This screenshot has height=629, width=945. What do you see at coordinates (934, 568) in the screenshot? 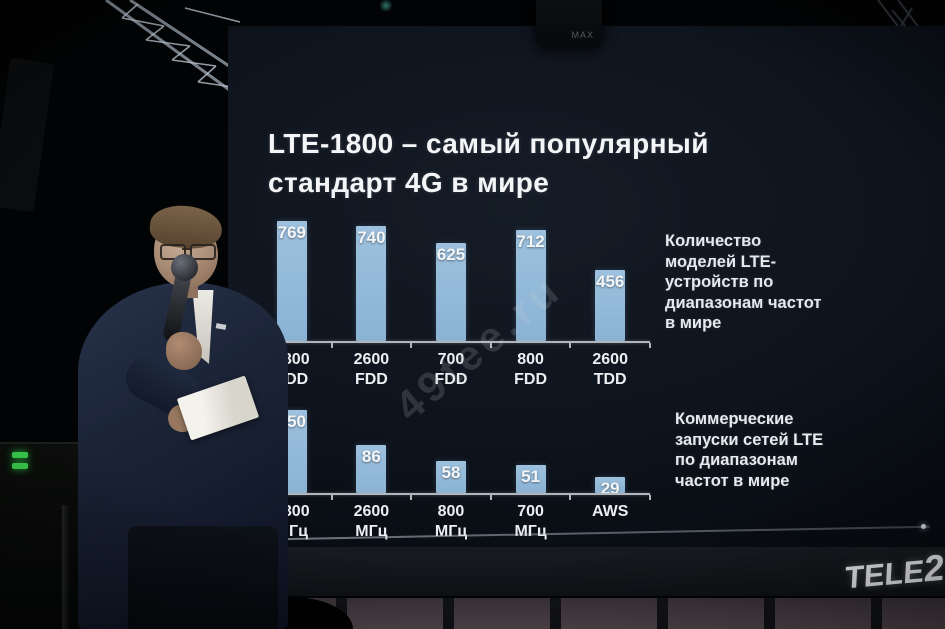
I see `tele2-logo-digit: 2` at bounding box center [934, 568].